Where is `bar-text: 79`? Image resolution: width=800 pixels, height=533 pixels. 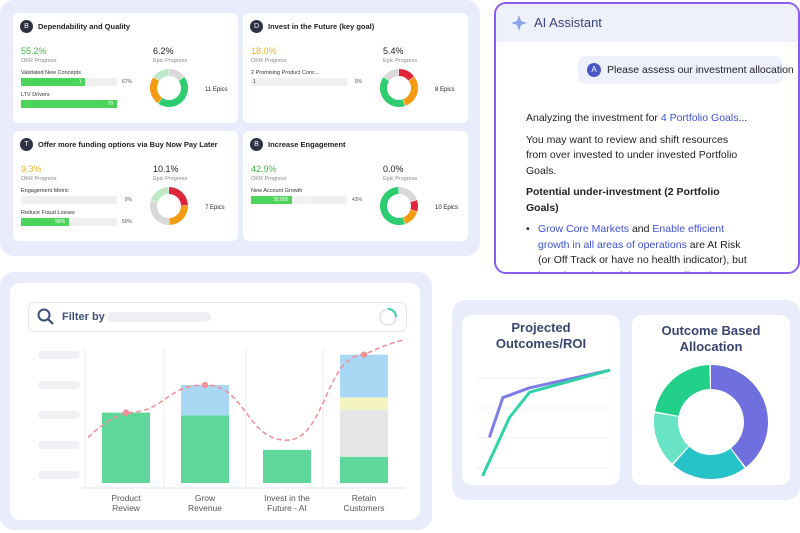 bar-text: 79 is located at coordinates (110, 104).